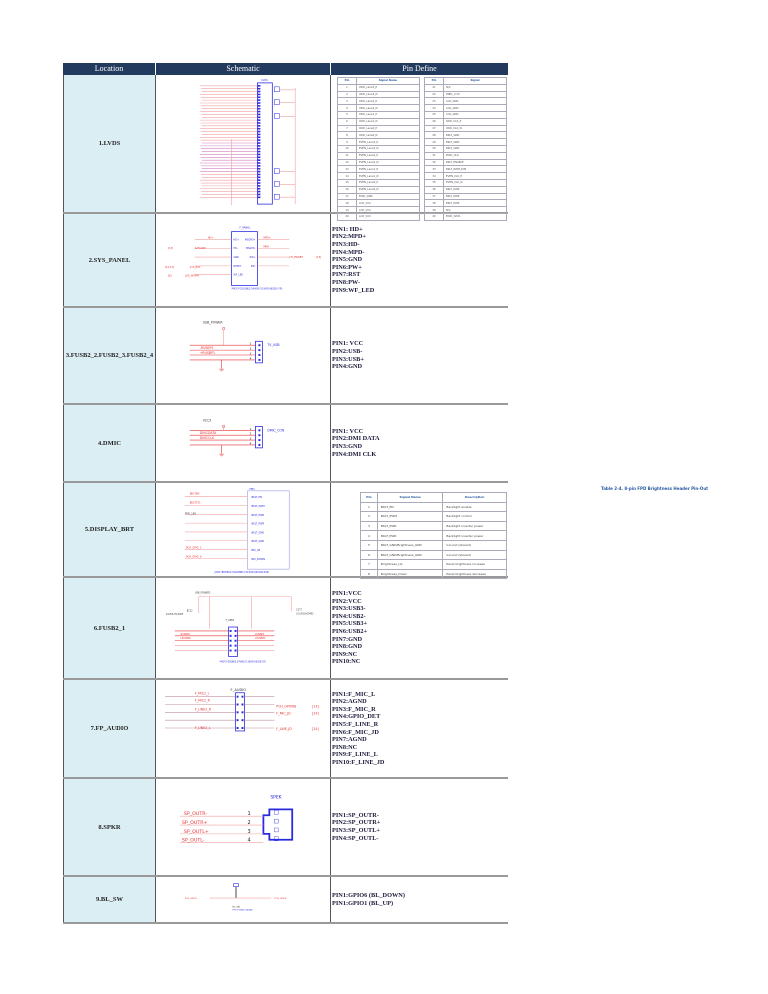 This screenshot has height=994, width=768. Describe the element at coordinates (185, 634) in the screenshot. I see `net-label: -RUSBP0` at that location.